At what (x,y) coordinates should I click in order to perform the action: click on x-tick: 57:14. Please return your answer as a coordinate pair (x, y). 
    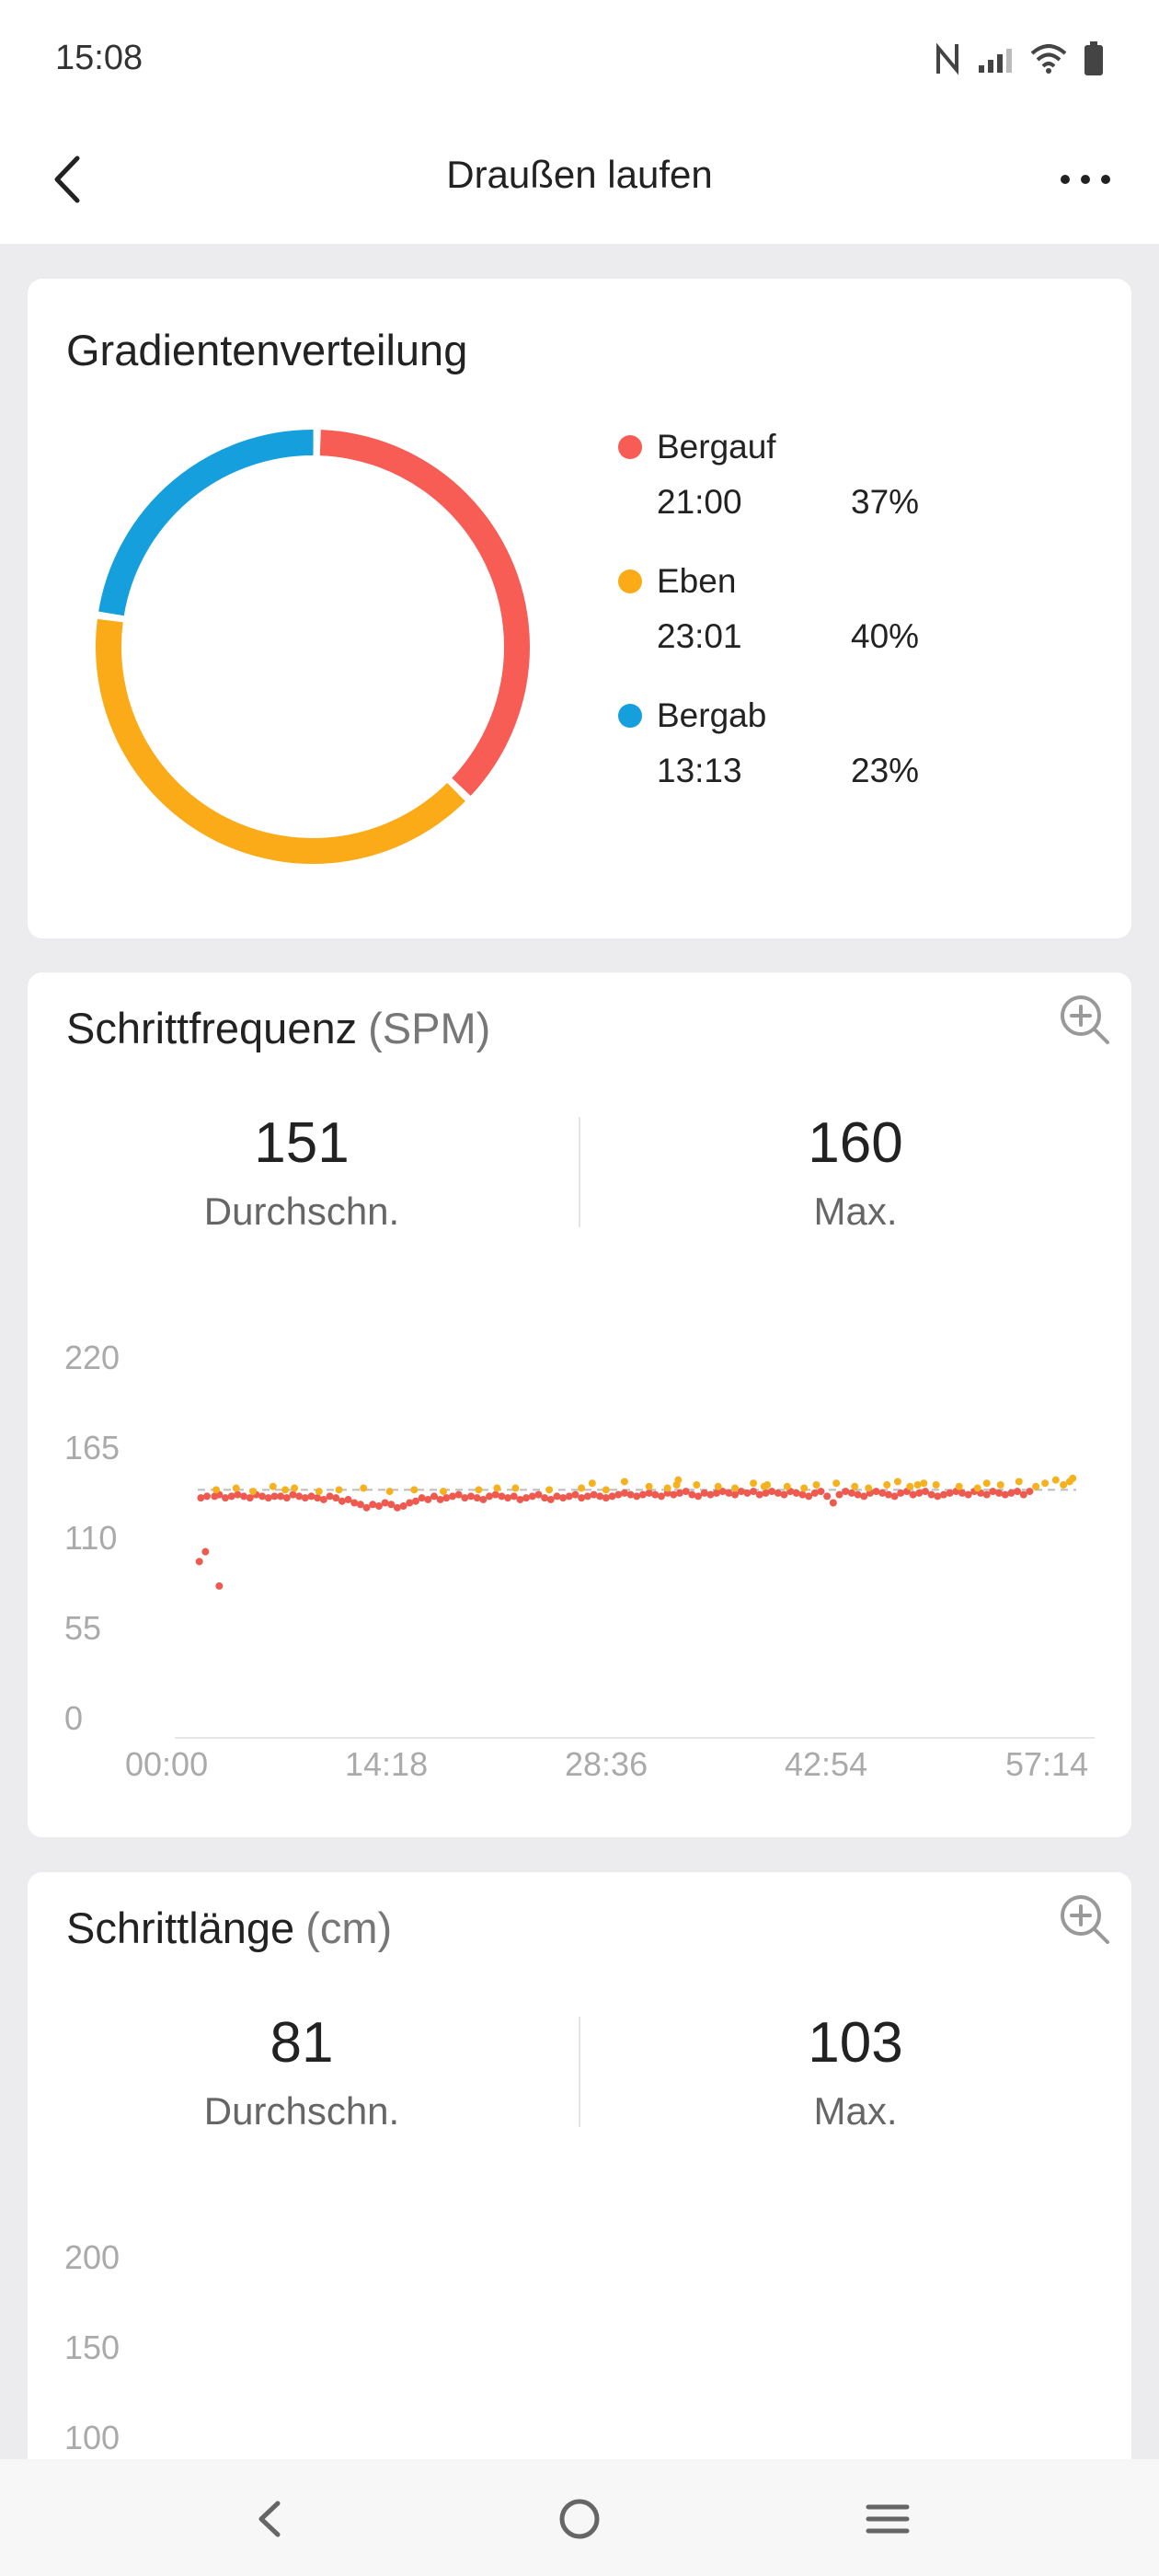
    Looking at the image, I should click on (1047, 1764).